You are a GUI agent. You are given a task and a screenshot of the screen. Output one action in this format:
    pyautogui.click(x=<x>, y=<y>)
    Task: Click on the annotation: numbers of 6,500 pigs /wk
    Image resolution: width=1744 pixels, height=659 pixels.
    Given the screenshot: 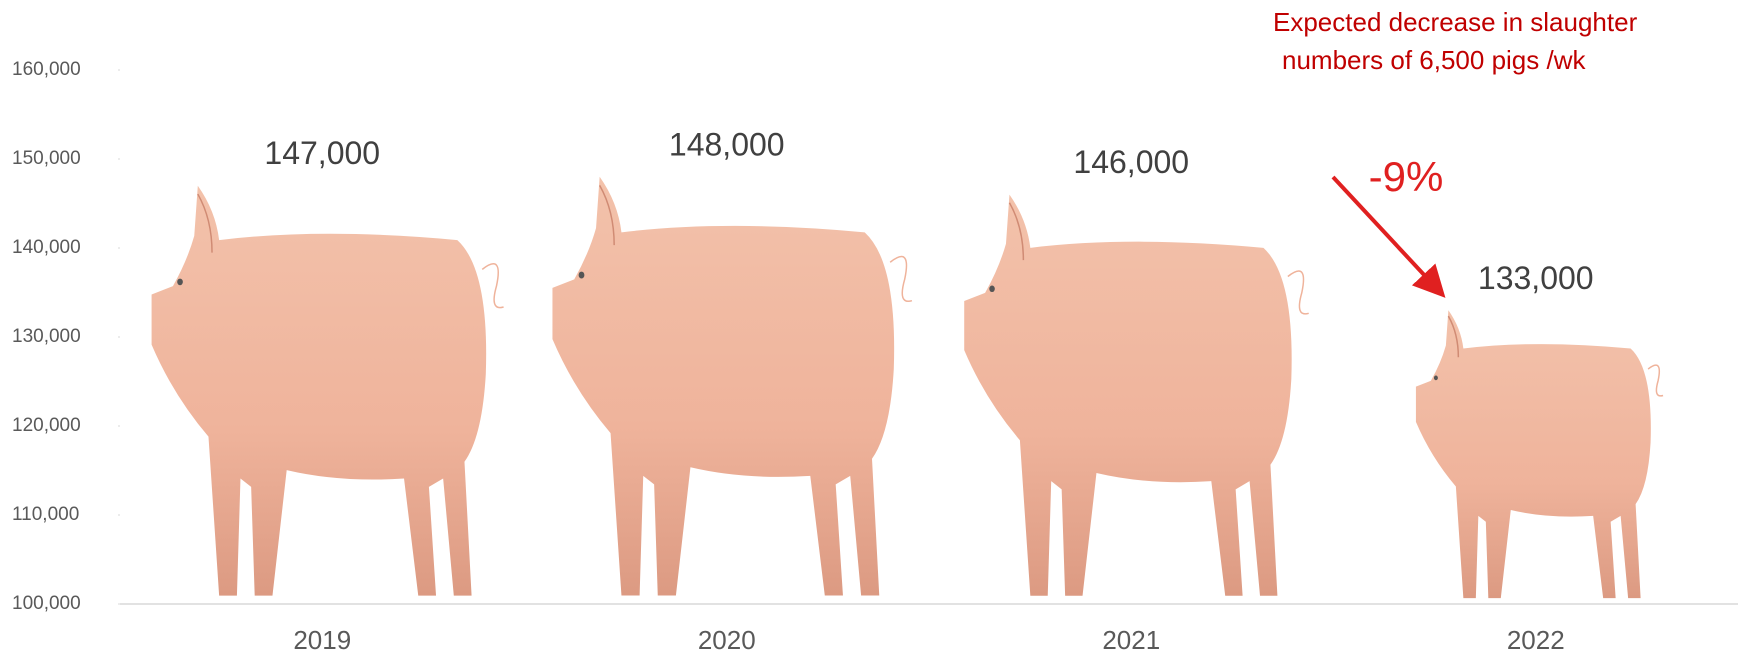 What is the action you would take?
    pyautogui.click(x=1434, y=60)
    